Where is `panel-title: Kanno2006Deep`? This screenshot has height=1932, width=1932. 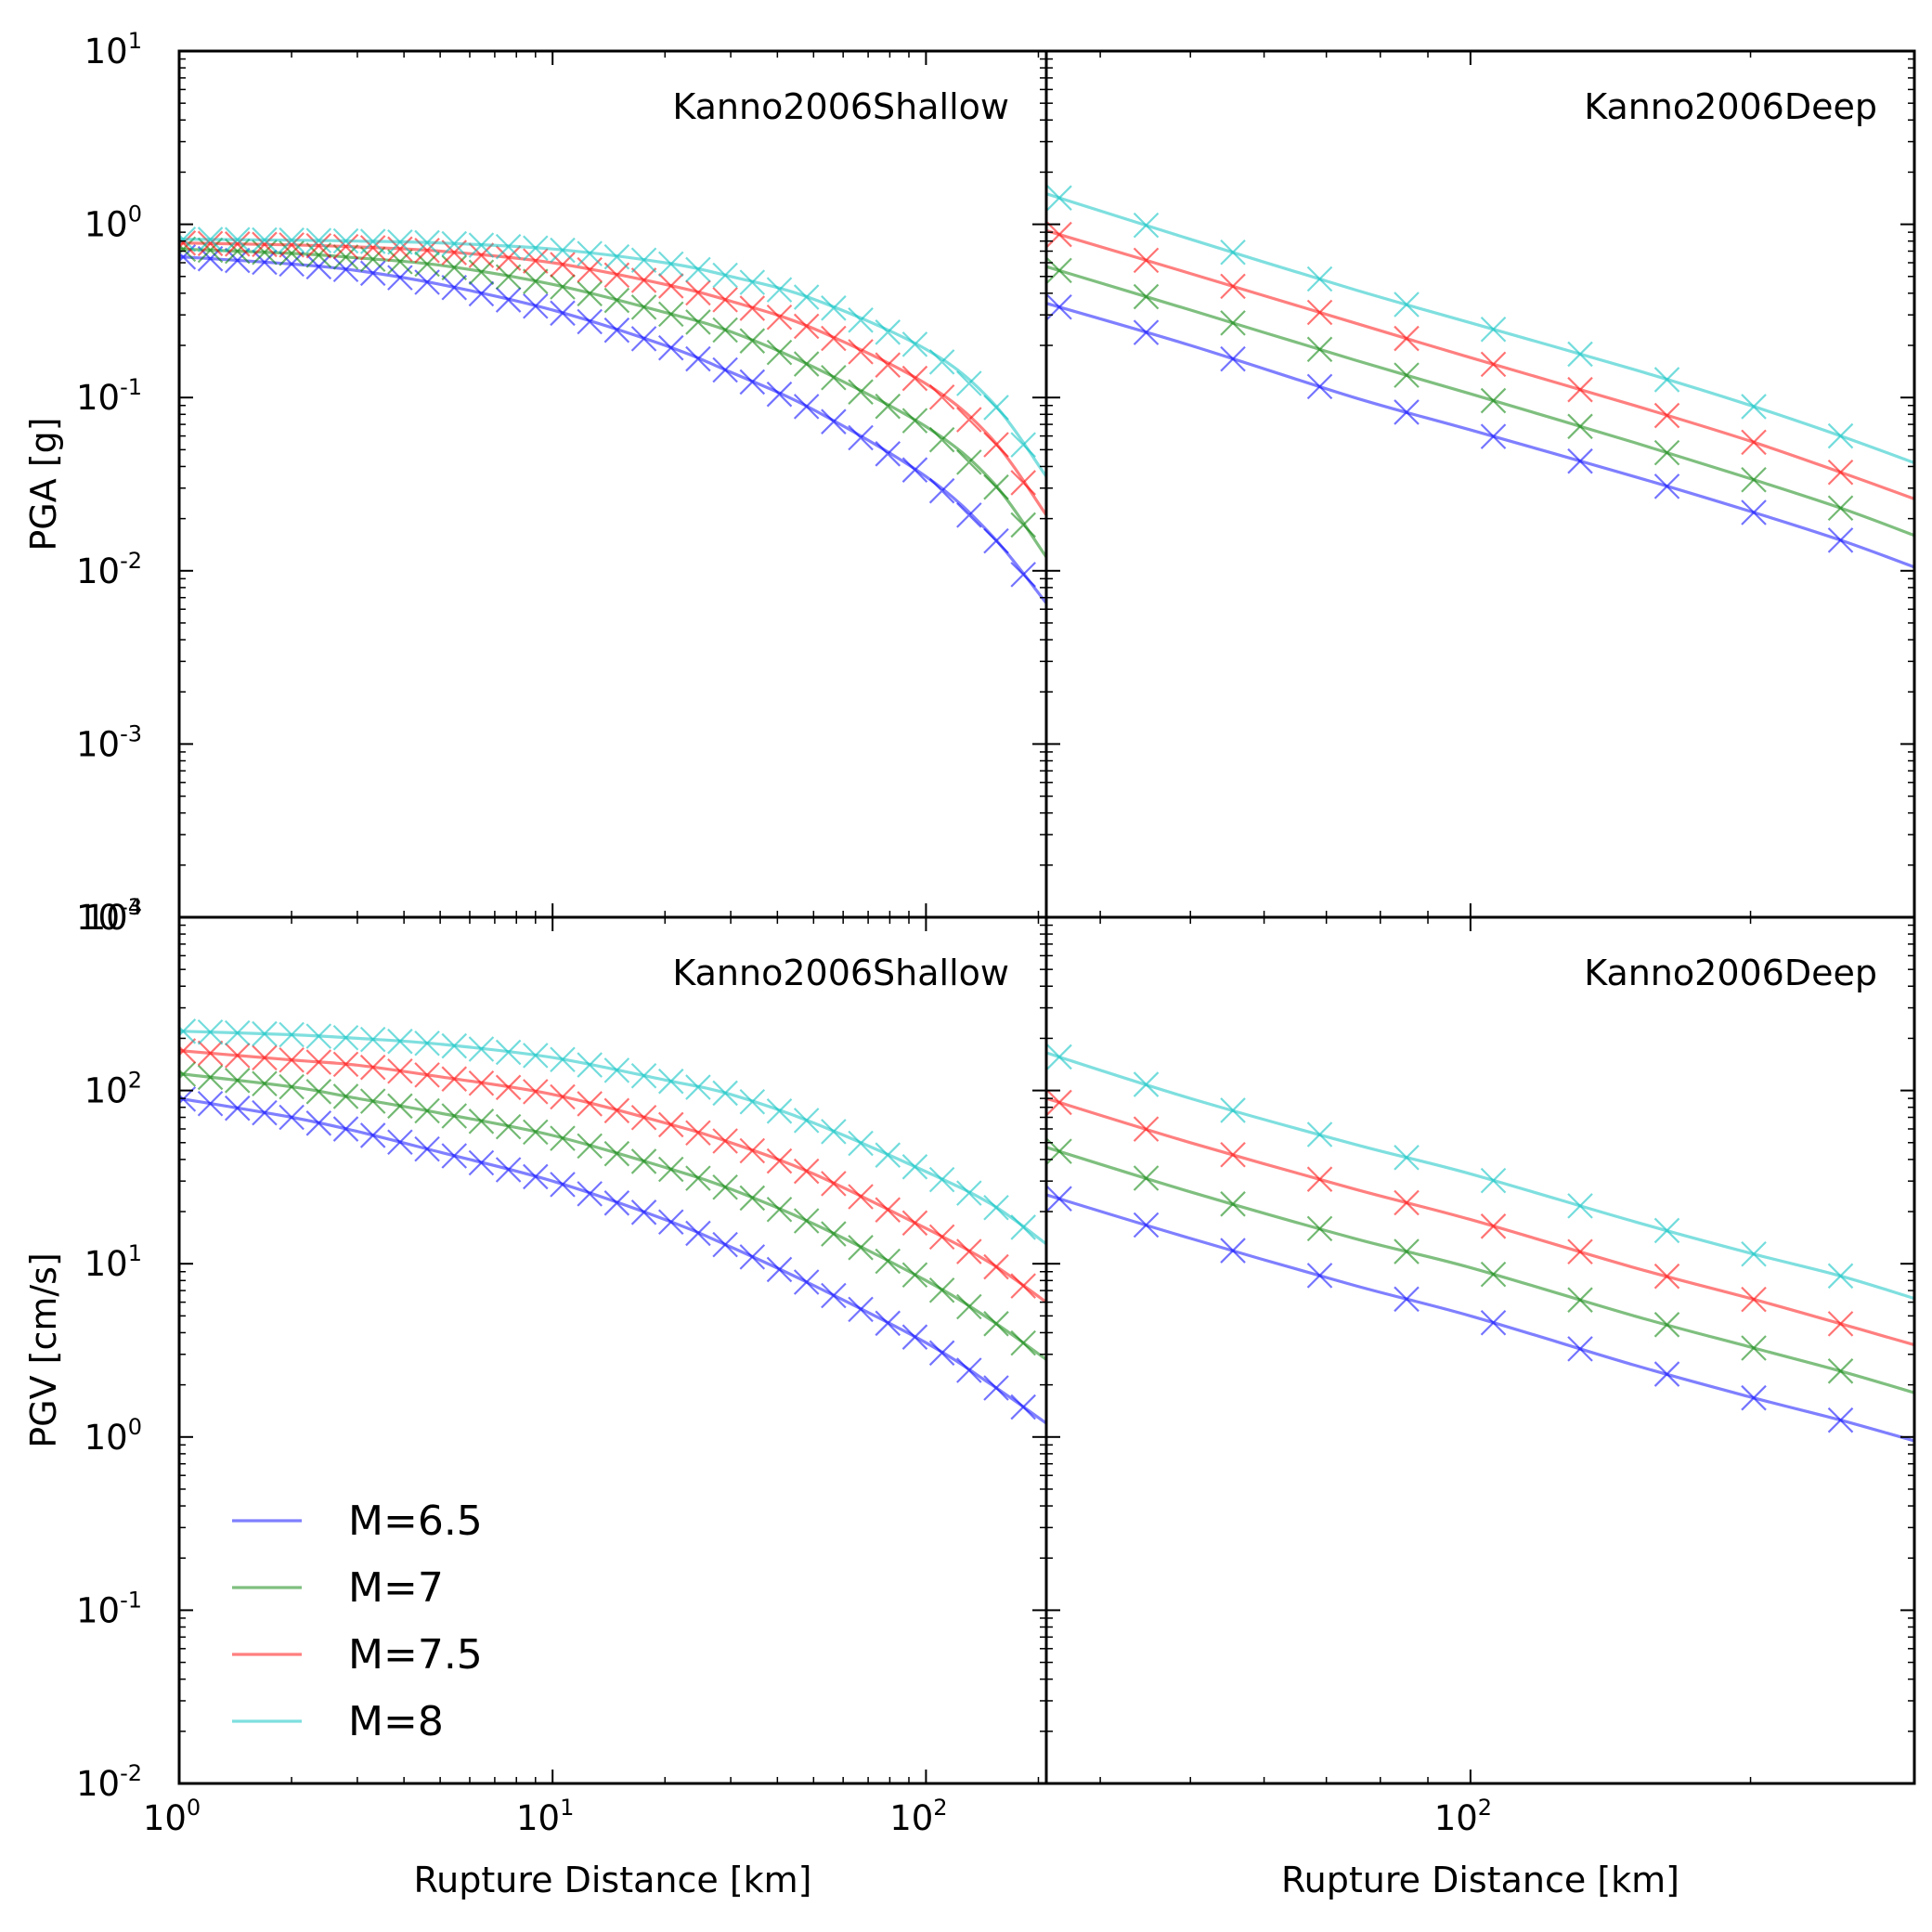 panel-title: Kanno2006Deep is located at coordinates (1730, 973).